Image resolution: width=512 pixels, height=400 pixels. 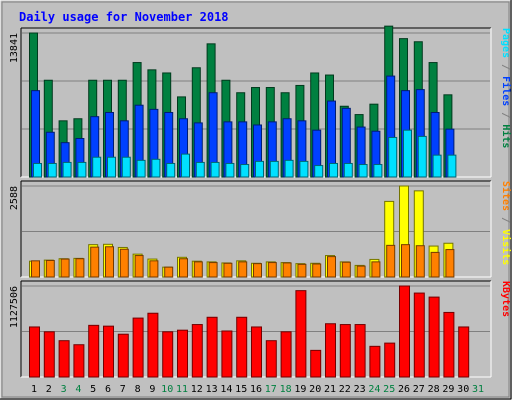 What do you see at coordinates (226, 389) in the screenshot?
I see `day-label: 14` at bounding box center [226, 389].